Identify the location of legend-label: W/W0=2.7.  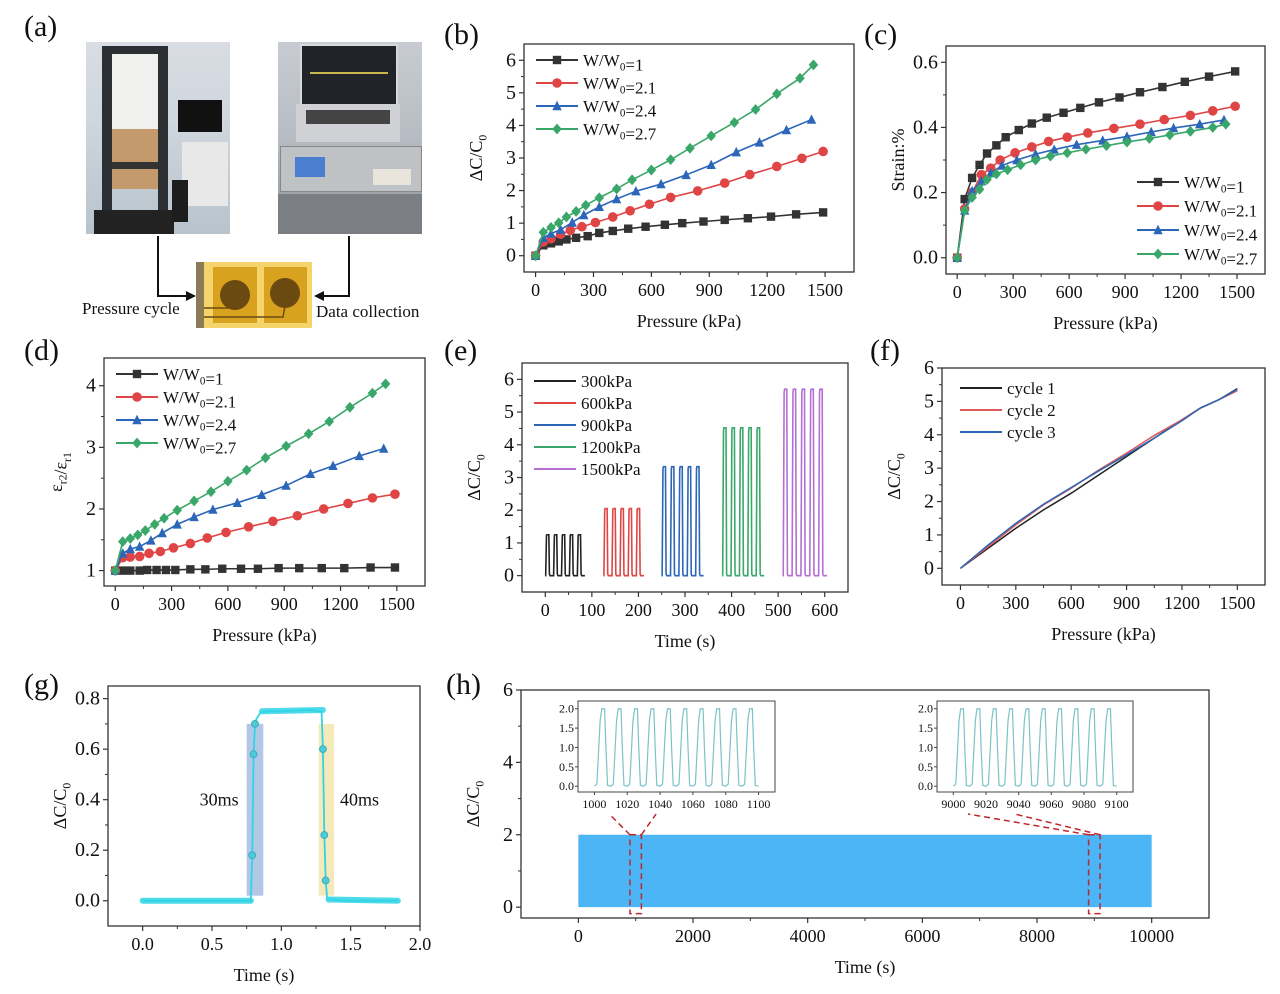
(1221, 256).